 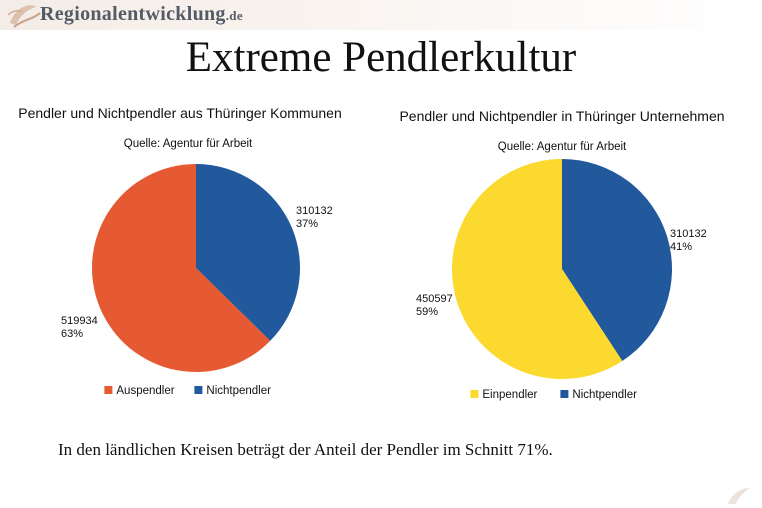 What do you see at coordinates (381, 57) in the screenshot?
I see `page-title: Extreme Pendlerkultur` at bounding box center [381, 57].